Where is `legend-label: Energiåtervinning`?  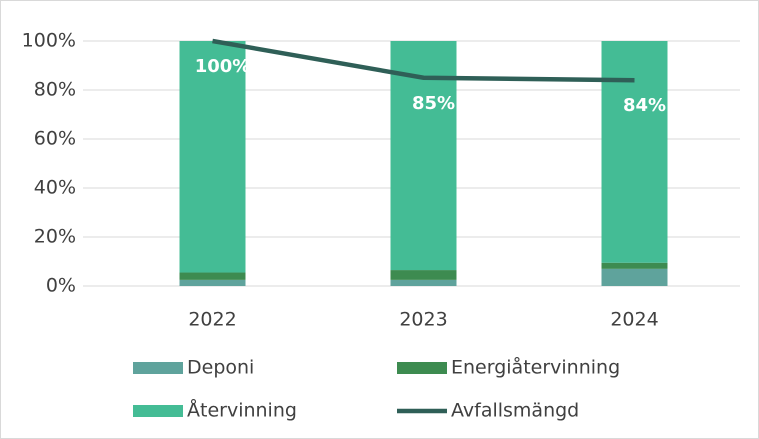 legend-label: Energiåtervinning is located at coordinates (535, 367).